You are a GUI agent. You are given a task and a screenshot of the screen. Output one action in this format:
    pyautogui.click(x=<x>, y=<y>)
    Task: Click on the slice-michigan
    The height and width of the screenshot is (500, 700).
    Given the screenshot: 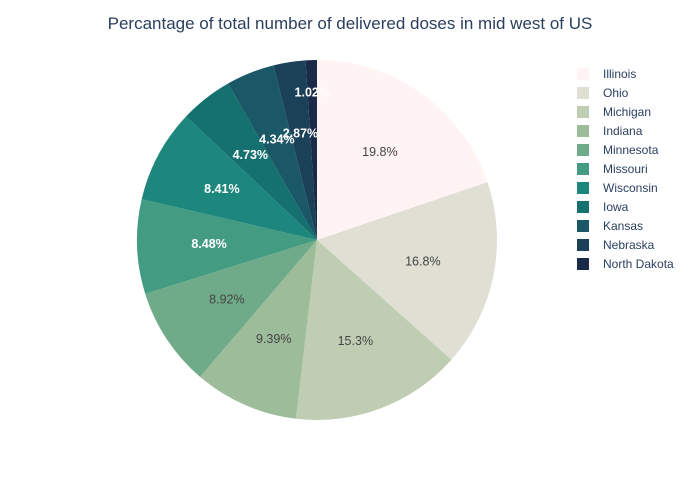 What is the action you would take?
    pyautogui.click(x=373, y=330)
    